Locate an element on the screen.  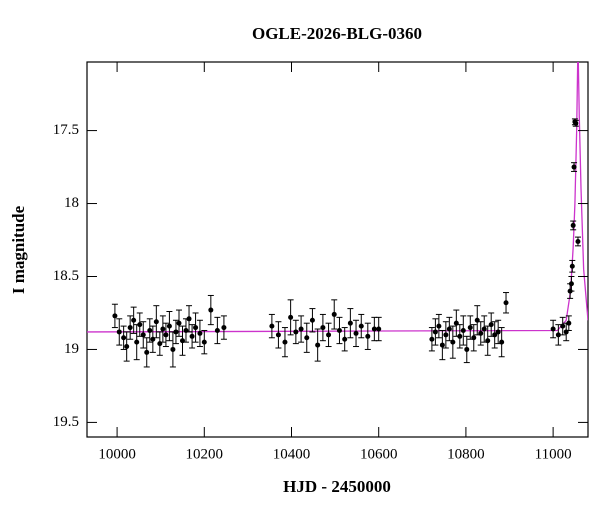
y-tick-label: 17.5 is located at coordinates (66, 130).